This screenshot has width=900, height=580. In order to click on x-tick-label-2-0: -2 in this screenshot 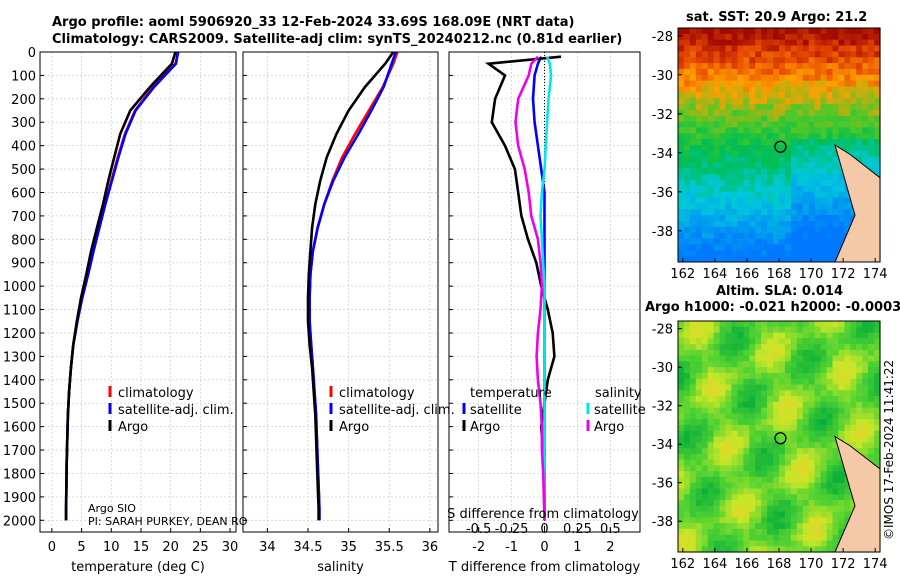, I will do `click(478, 547)`.